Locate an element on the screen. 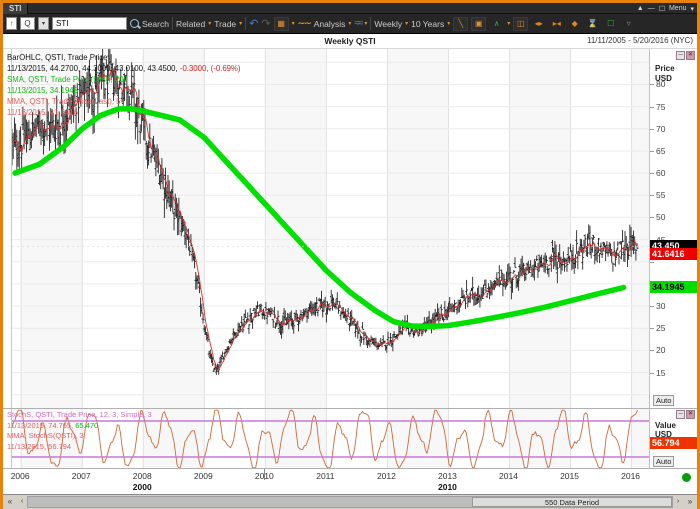 The width and height of the screenshot is (700, 509). redo-icon: ↷ is located at coordinates (266, 24).